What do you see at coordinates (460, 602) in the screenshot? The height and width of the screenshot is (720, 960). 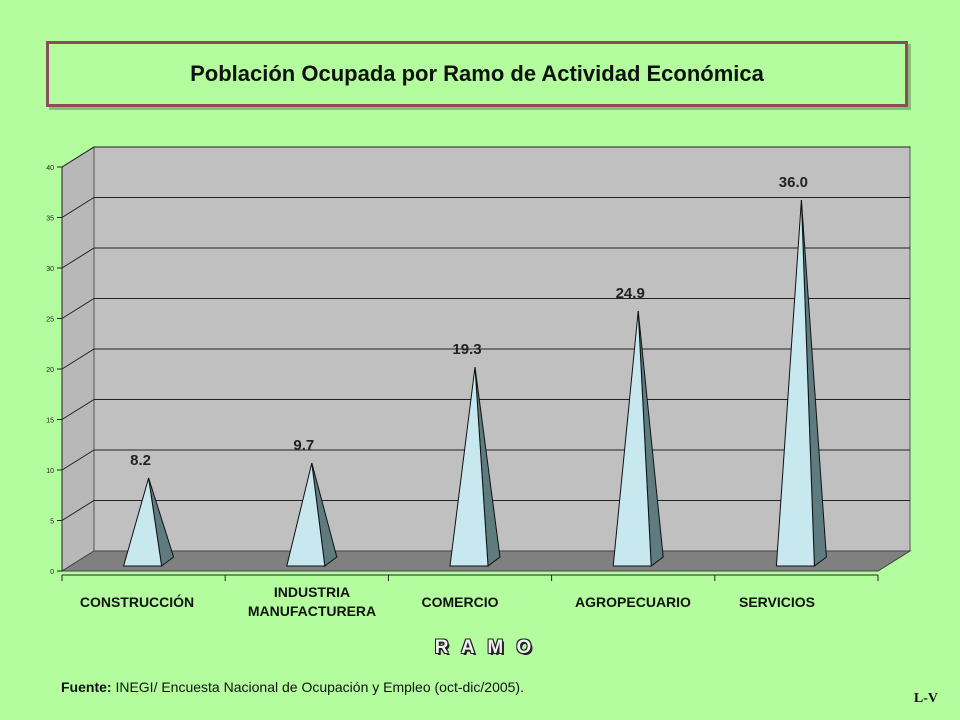 I see `x-tick-label: COMERCIO` at bounding box center [460, 602].